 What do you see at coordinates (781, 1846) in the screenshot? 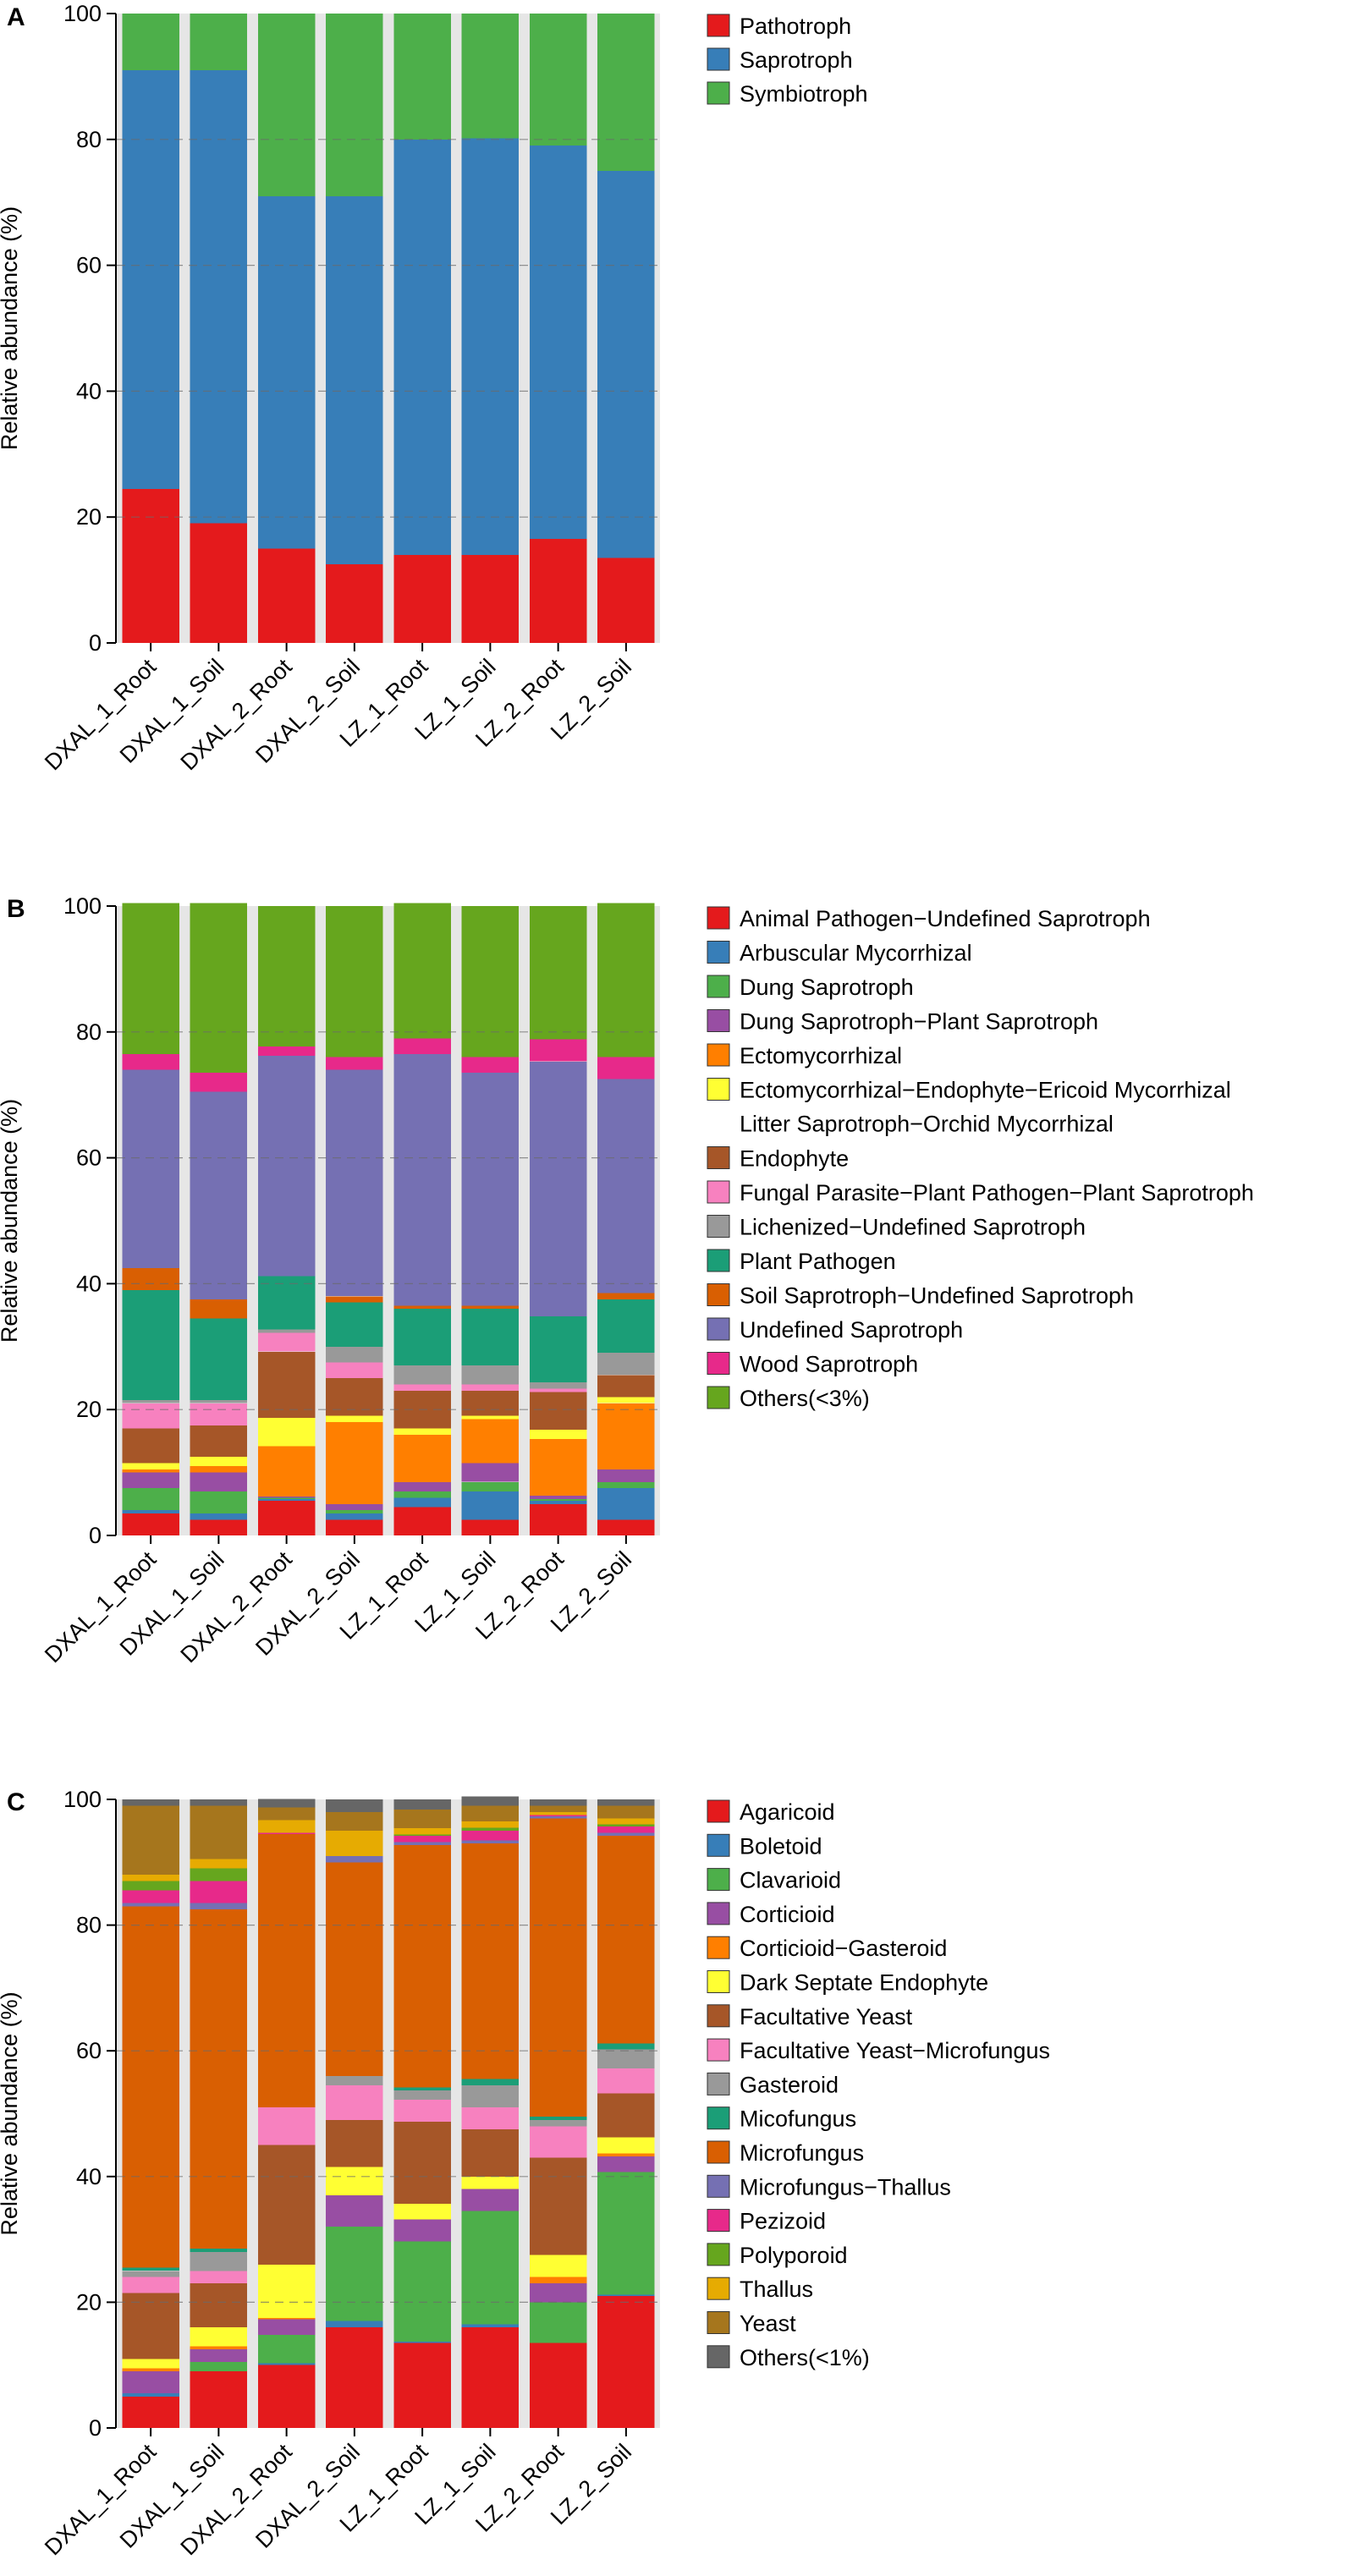
I see `legend-label-line: Boletoid` at bounding box center [781, 1846].